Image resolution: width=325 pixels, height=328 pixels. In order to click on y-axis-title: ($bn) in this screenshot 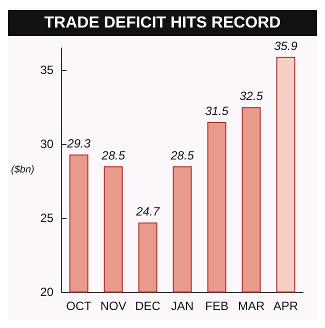, I will do `click(22, 170)`.